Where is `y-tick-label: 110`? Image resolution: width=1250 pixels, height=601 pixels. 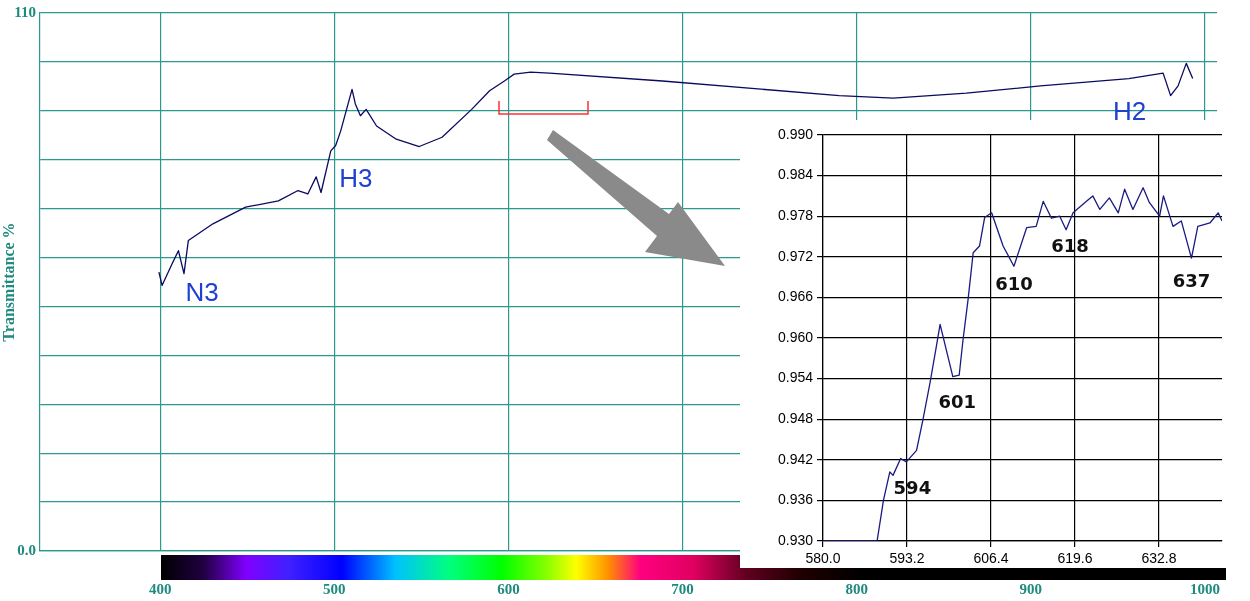
y-tick-label: 110 is located at coordinates (25, 11).